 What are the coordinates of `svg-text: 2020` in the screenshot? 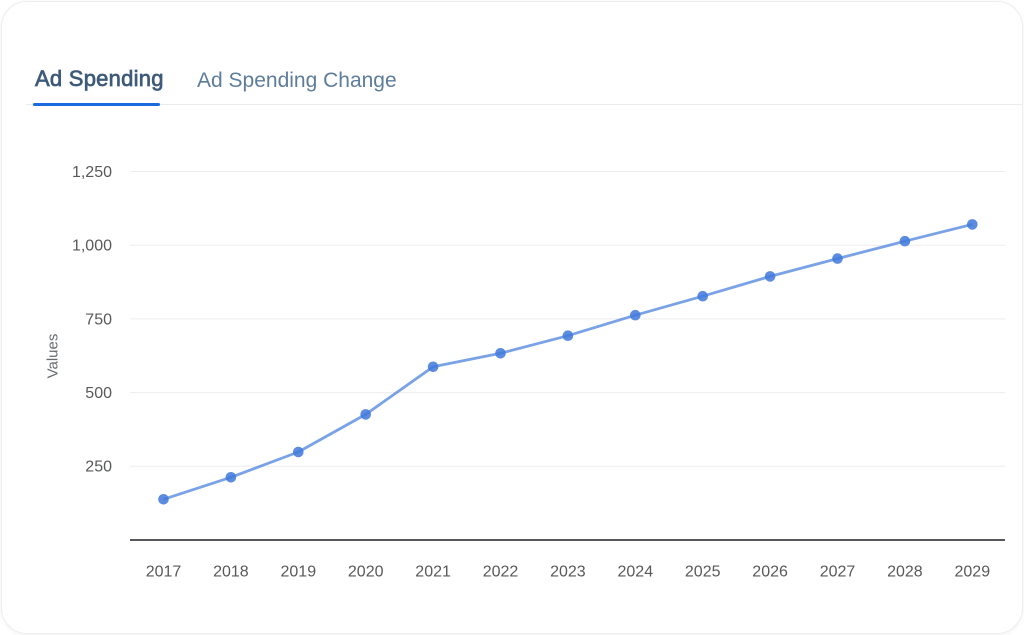 It's located at (366, 572).